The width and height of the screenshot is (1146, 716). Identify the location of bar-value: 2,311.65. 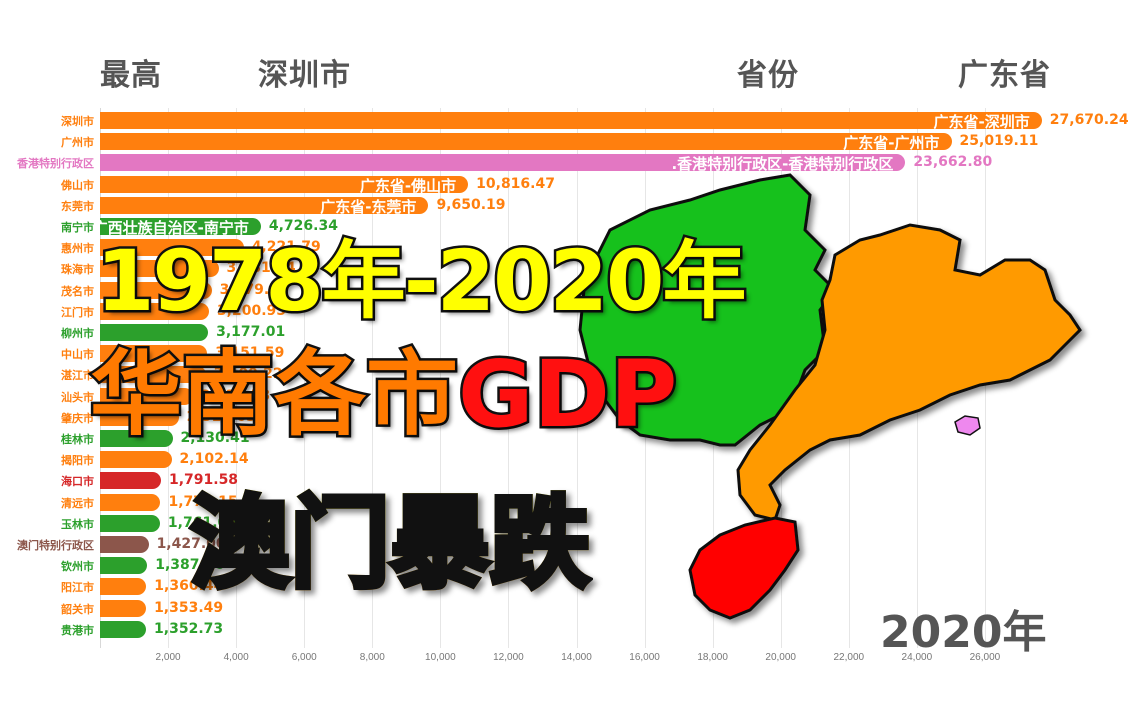
(221, 416).